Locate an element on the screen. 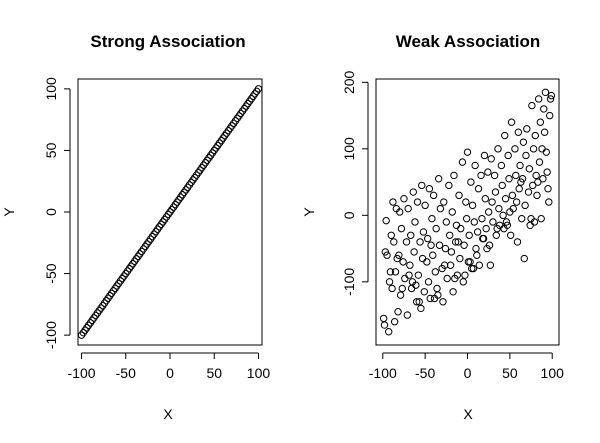 This screenshot has height=443, width=600. y-tick-label: -100 is located at coordinates (51, 335).